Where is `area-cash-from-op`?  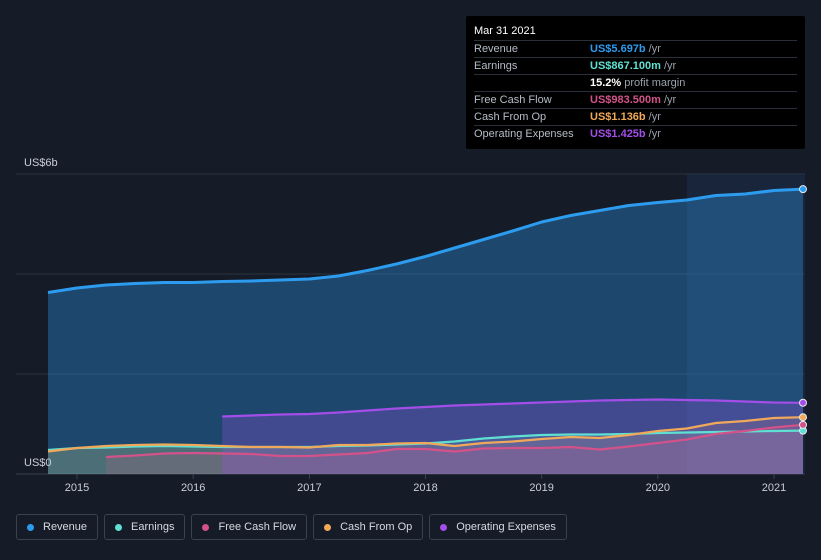
area-cash-from-op is located at coordinates (425, 445).